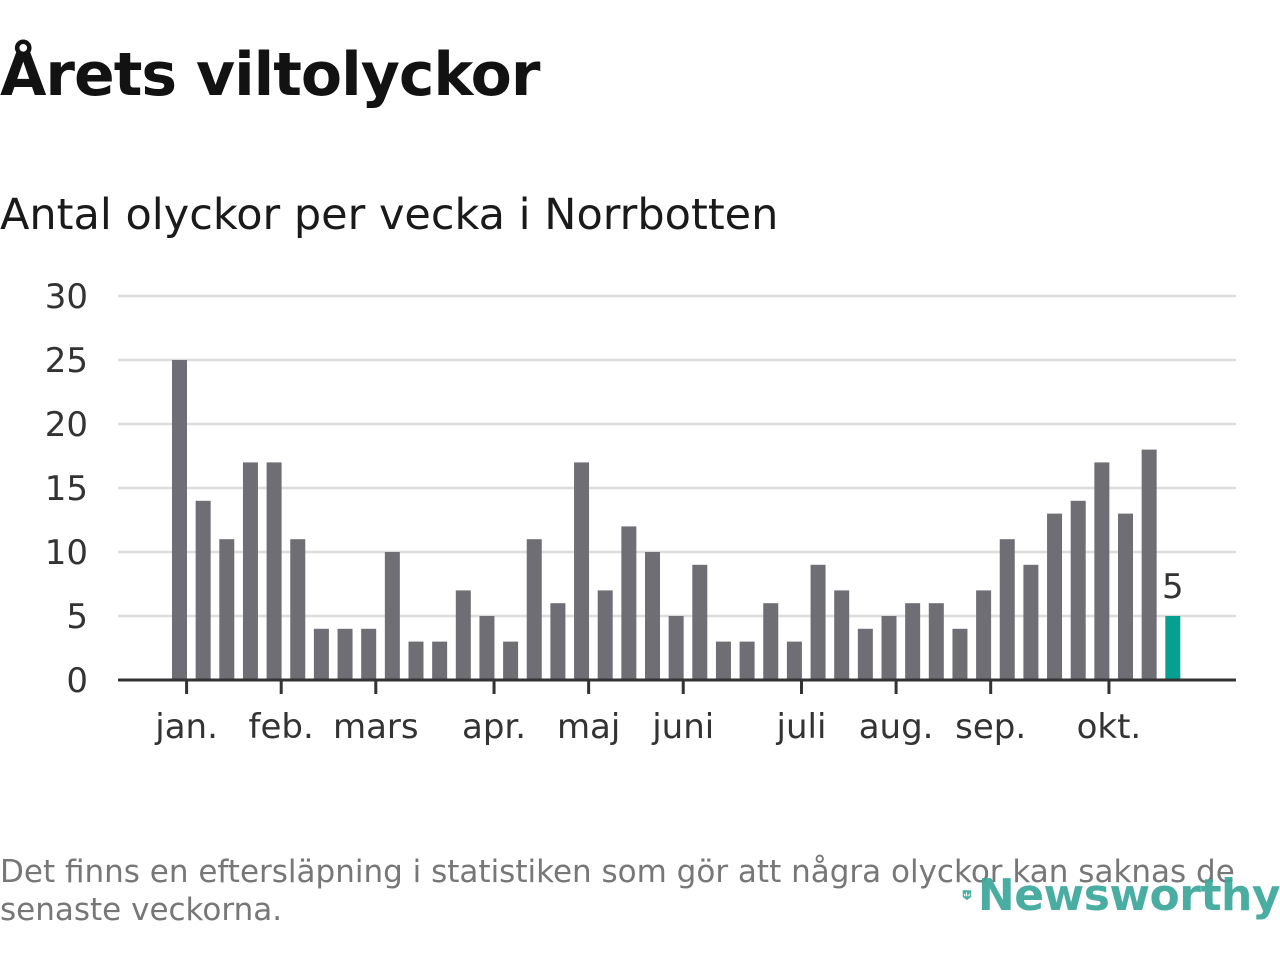 This screenshot has width=1280, height=960. I want to click on y-tick-label: 5, so click(77, 617).